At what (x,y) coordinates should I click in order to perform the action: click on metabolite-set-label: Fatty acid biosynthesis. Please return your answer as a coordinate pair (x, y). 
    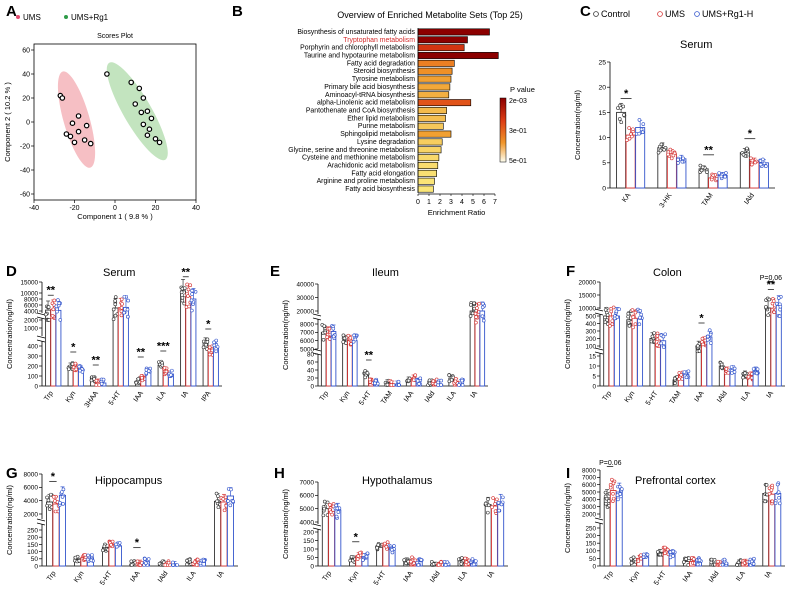
    Looking at the image, I should click on (380, 189).